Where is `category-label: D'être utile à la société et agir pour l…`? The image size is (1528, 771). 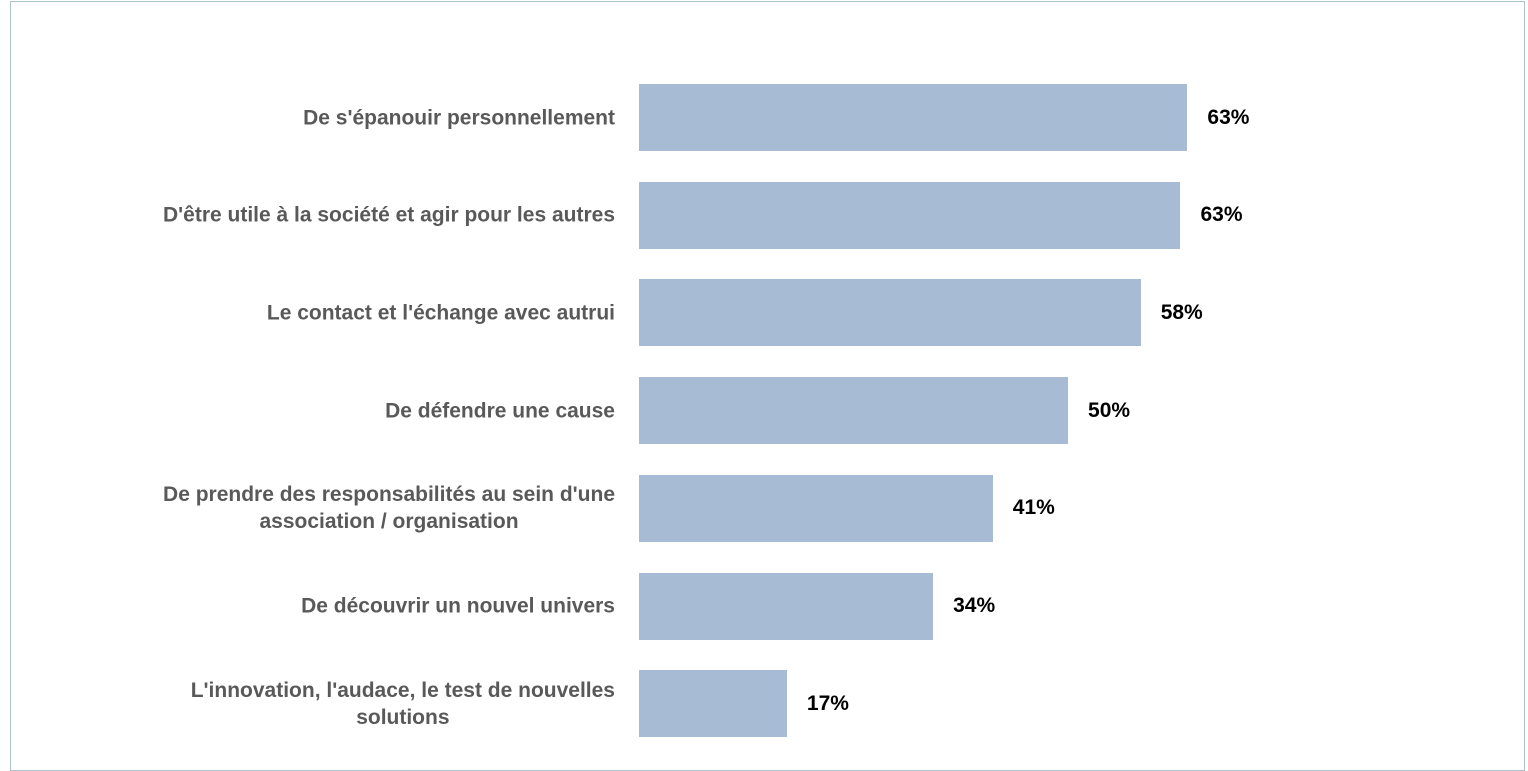
category-label: D'être utile à la société et agir pour l… is located at coordinates (389, 215).